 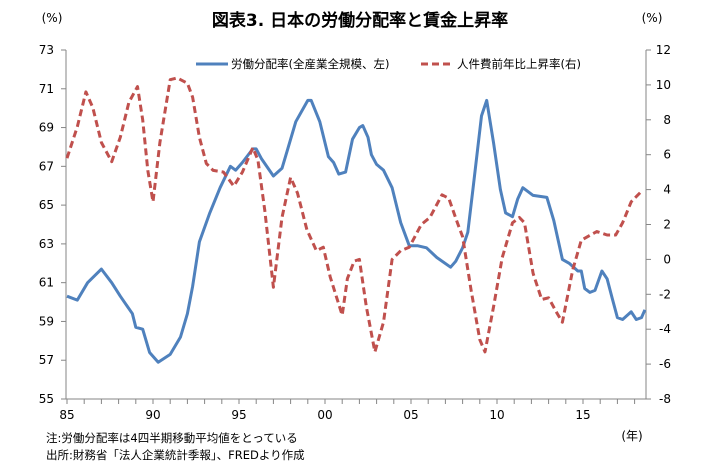 What do you see at coordinates (663, 85) in the screenshot?
I see `right-axis-tick-label: 10` at bounding box center [663, 85].